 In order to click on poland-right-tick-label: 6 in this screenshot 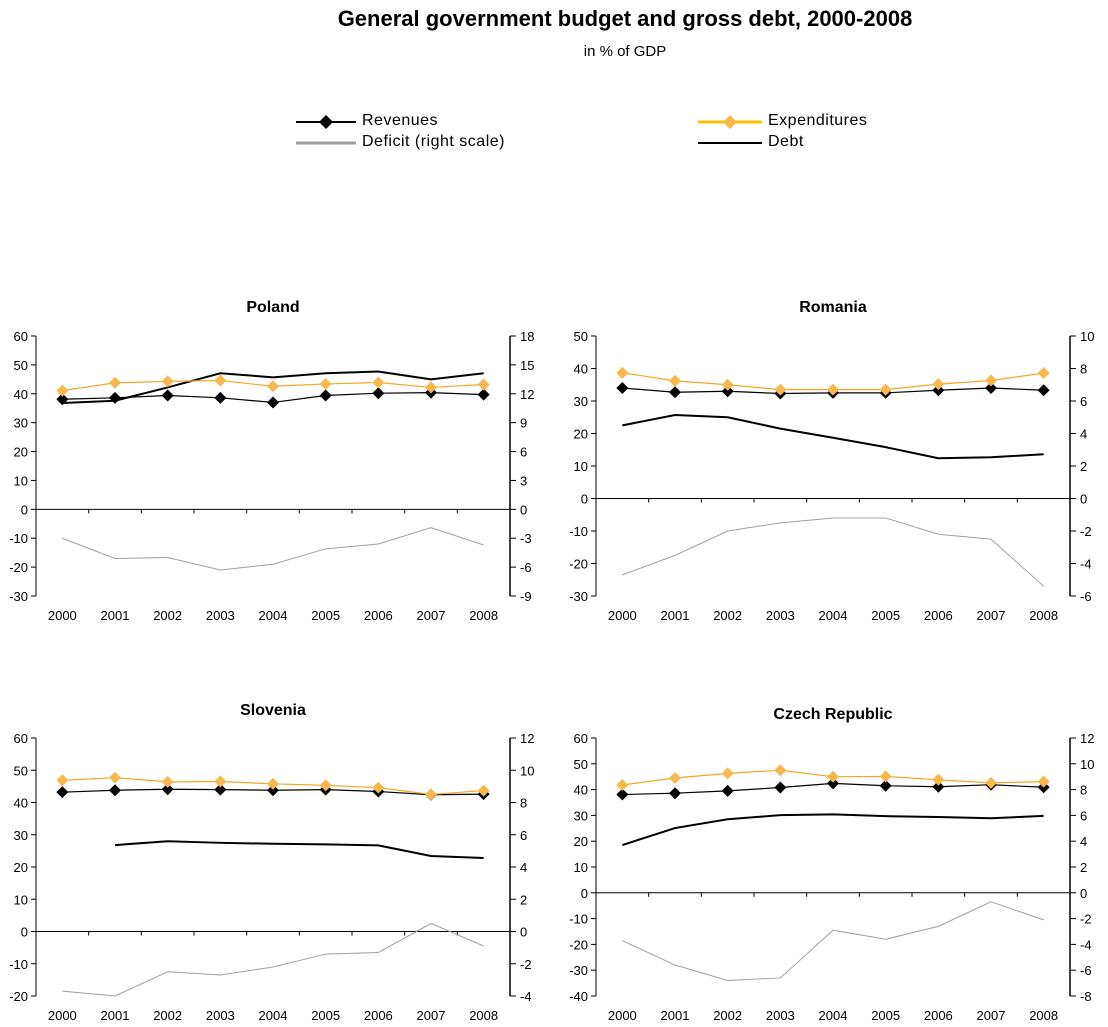, I will do `click(523, 452)`.